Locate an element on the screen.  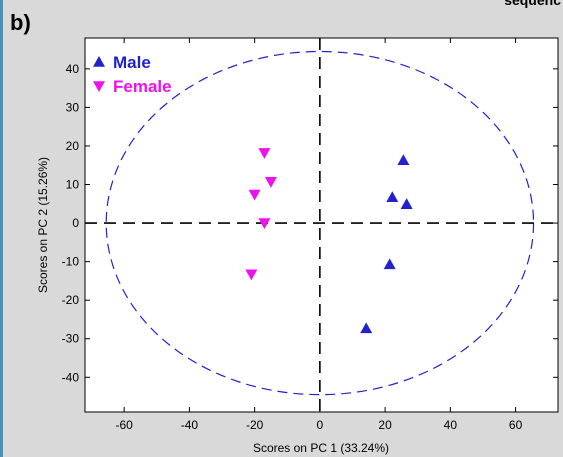
legend-marker-female is located at coordinates (99, 86).